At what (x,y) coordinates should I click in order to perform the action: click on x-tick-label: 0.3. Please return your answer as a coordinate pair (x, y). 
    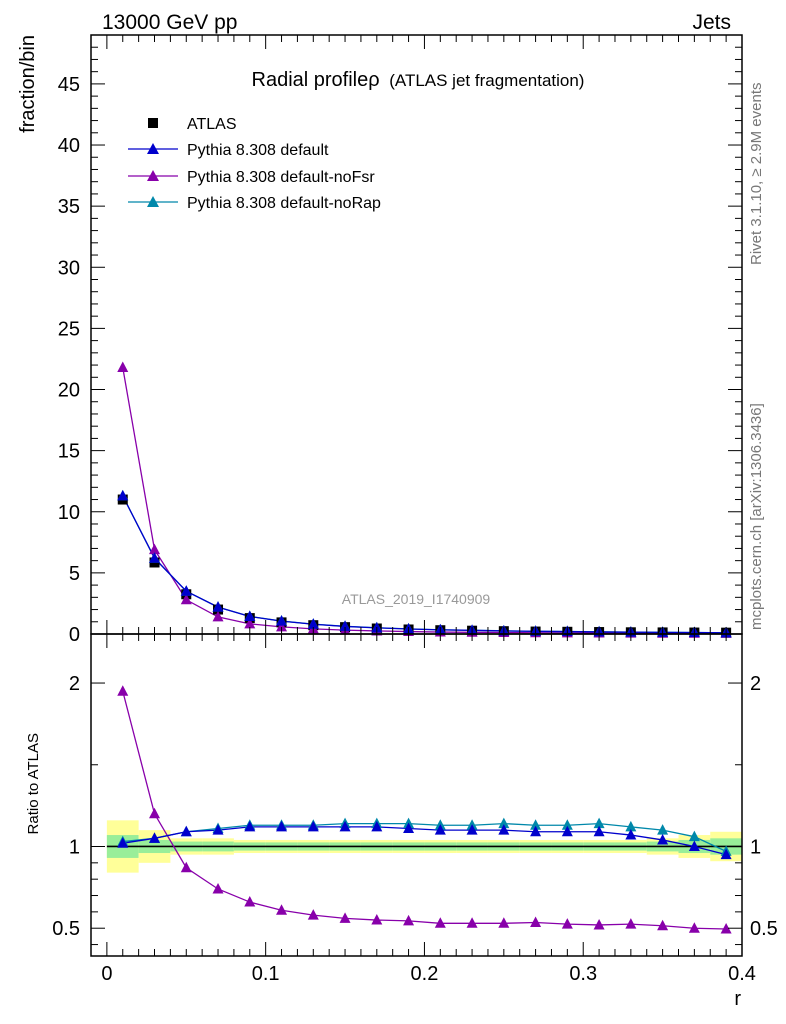
    Looking at the image, I should click on (583, 974).